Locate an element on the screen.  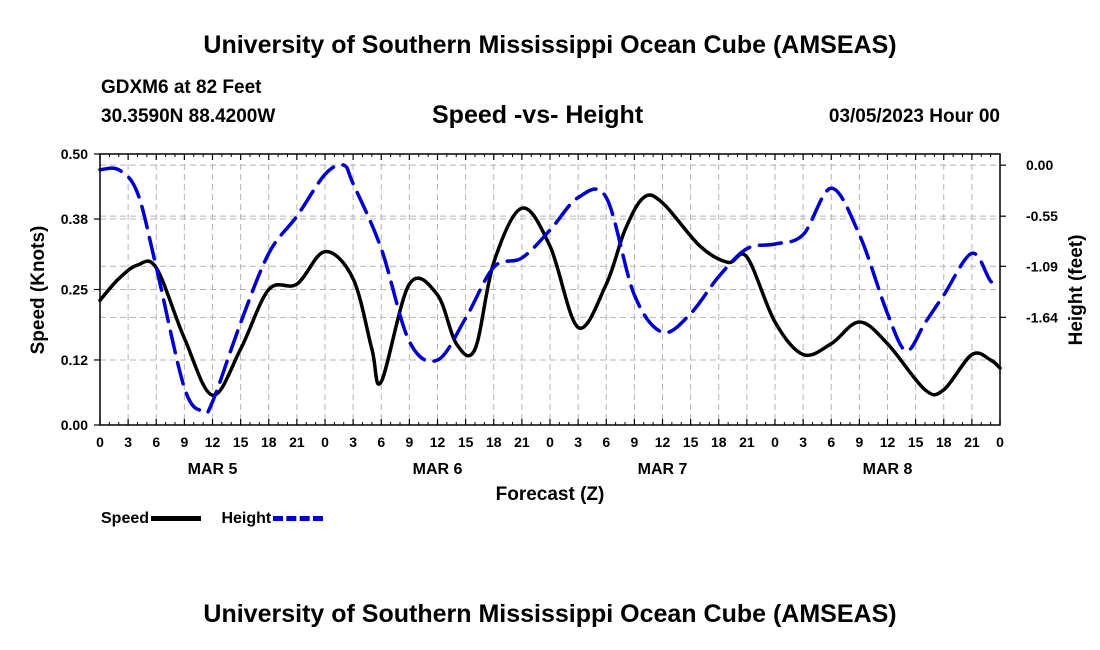
forecast-datetime: 03/05/2023 Hour 00 is located at coordinates (914, 116).